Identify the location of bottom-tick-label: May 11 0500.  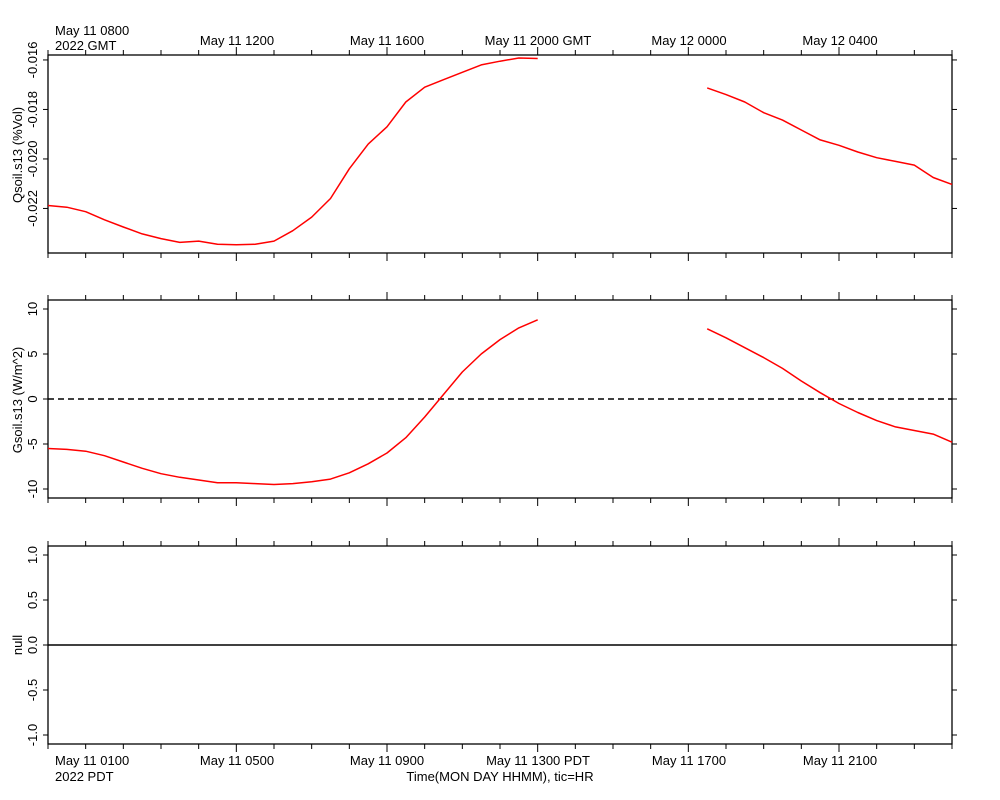
(237, 760).